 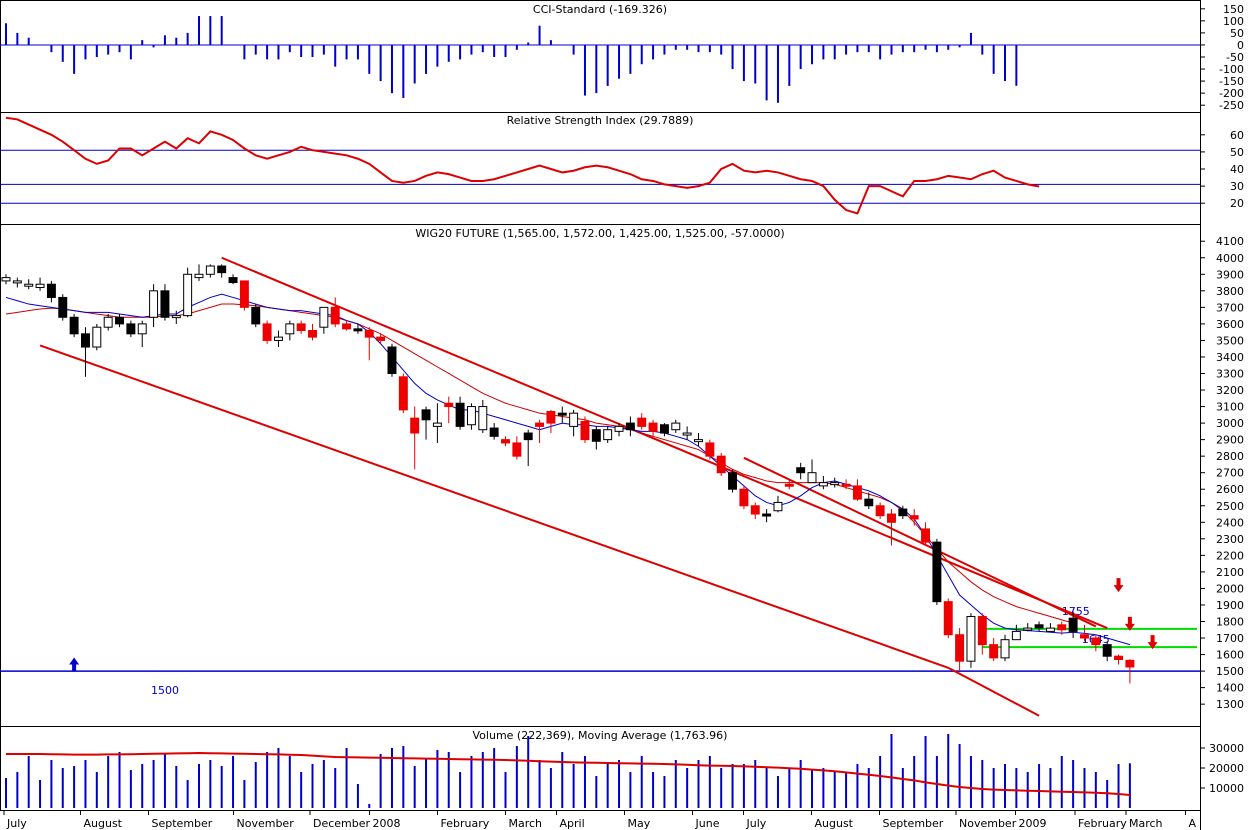 What do you see at coordinates (16, 823) in the screenshot?
I see `month-label: July` at bounding box center [16, 823].